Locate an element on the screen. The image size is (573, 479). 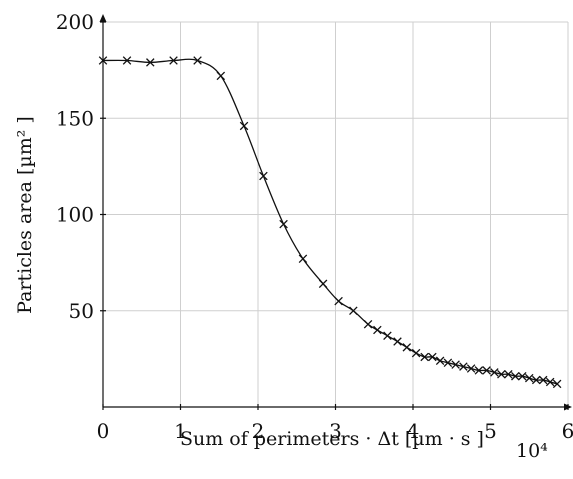
y-tick-label: 200 is located at coordinates (75, 22).